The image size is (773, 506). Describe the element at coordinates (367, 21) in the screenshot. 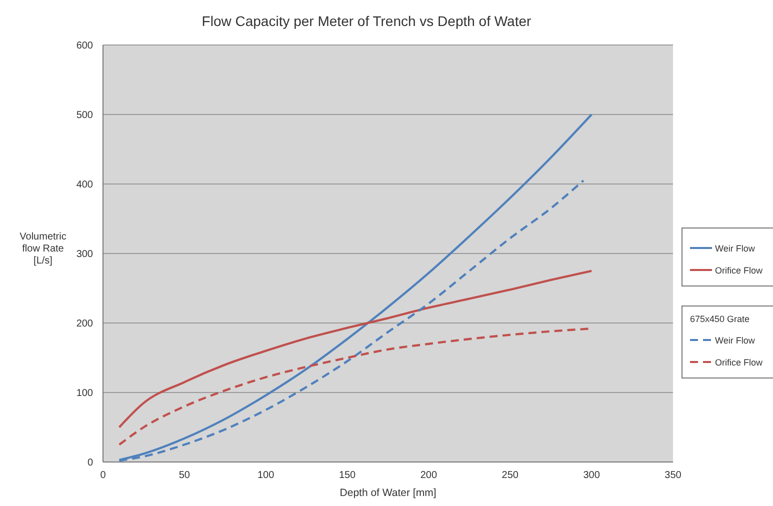

I see `chart-title: Flow Capacity per Meter of Trench vs Depth of Water` at that location.